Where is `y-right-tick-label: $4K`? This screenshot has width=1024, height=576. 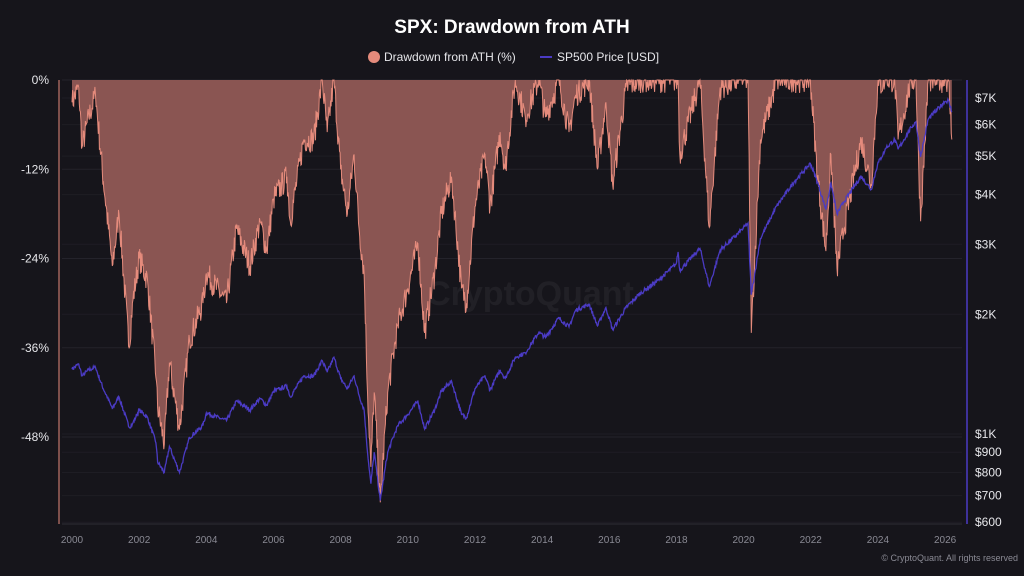
y-right-tick-label: $4K is located at coordinates (985, 195).